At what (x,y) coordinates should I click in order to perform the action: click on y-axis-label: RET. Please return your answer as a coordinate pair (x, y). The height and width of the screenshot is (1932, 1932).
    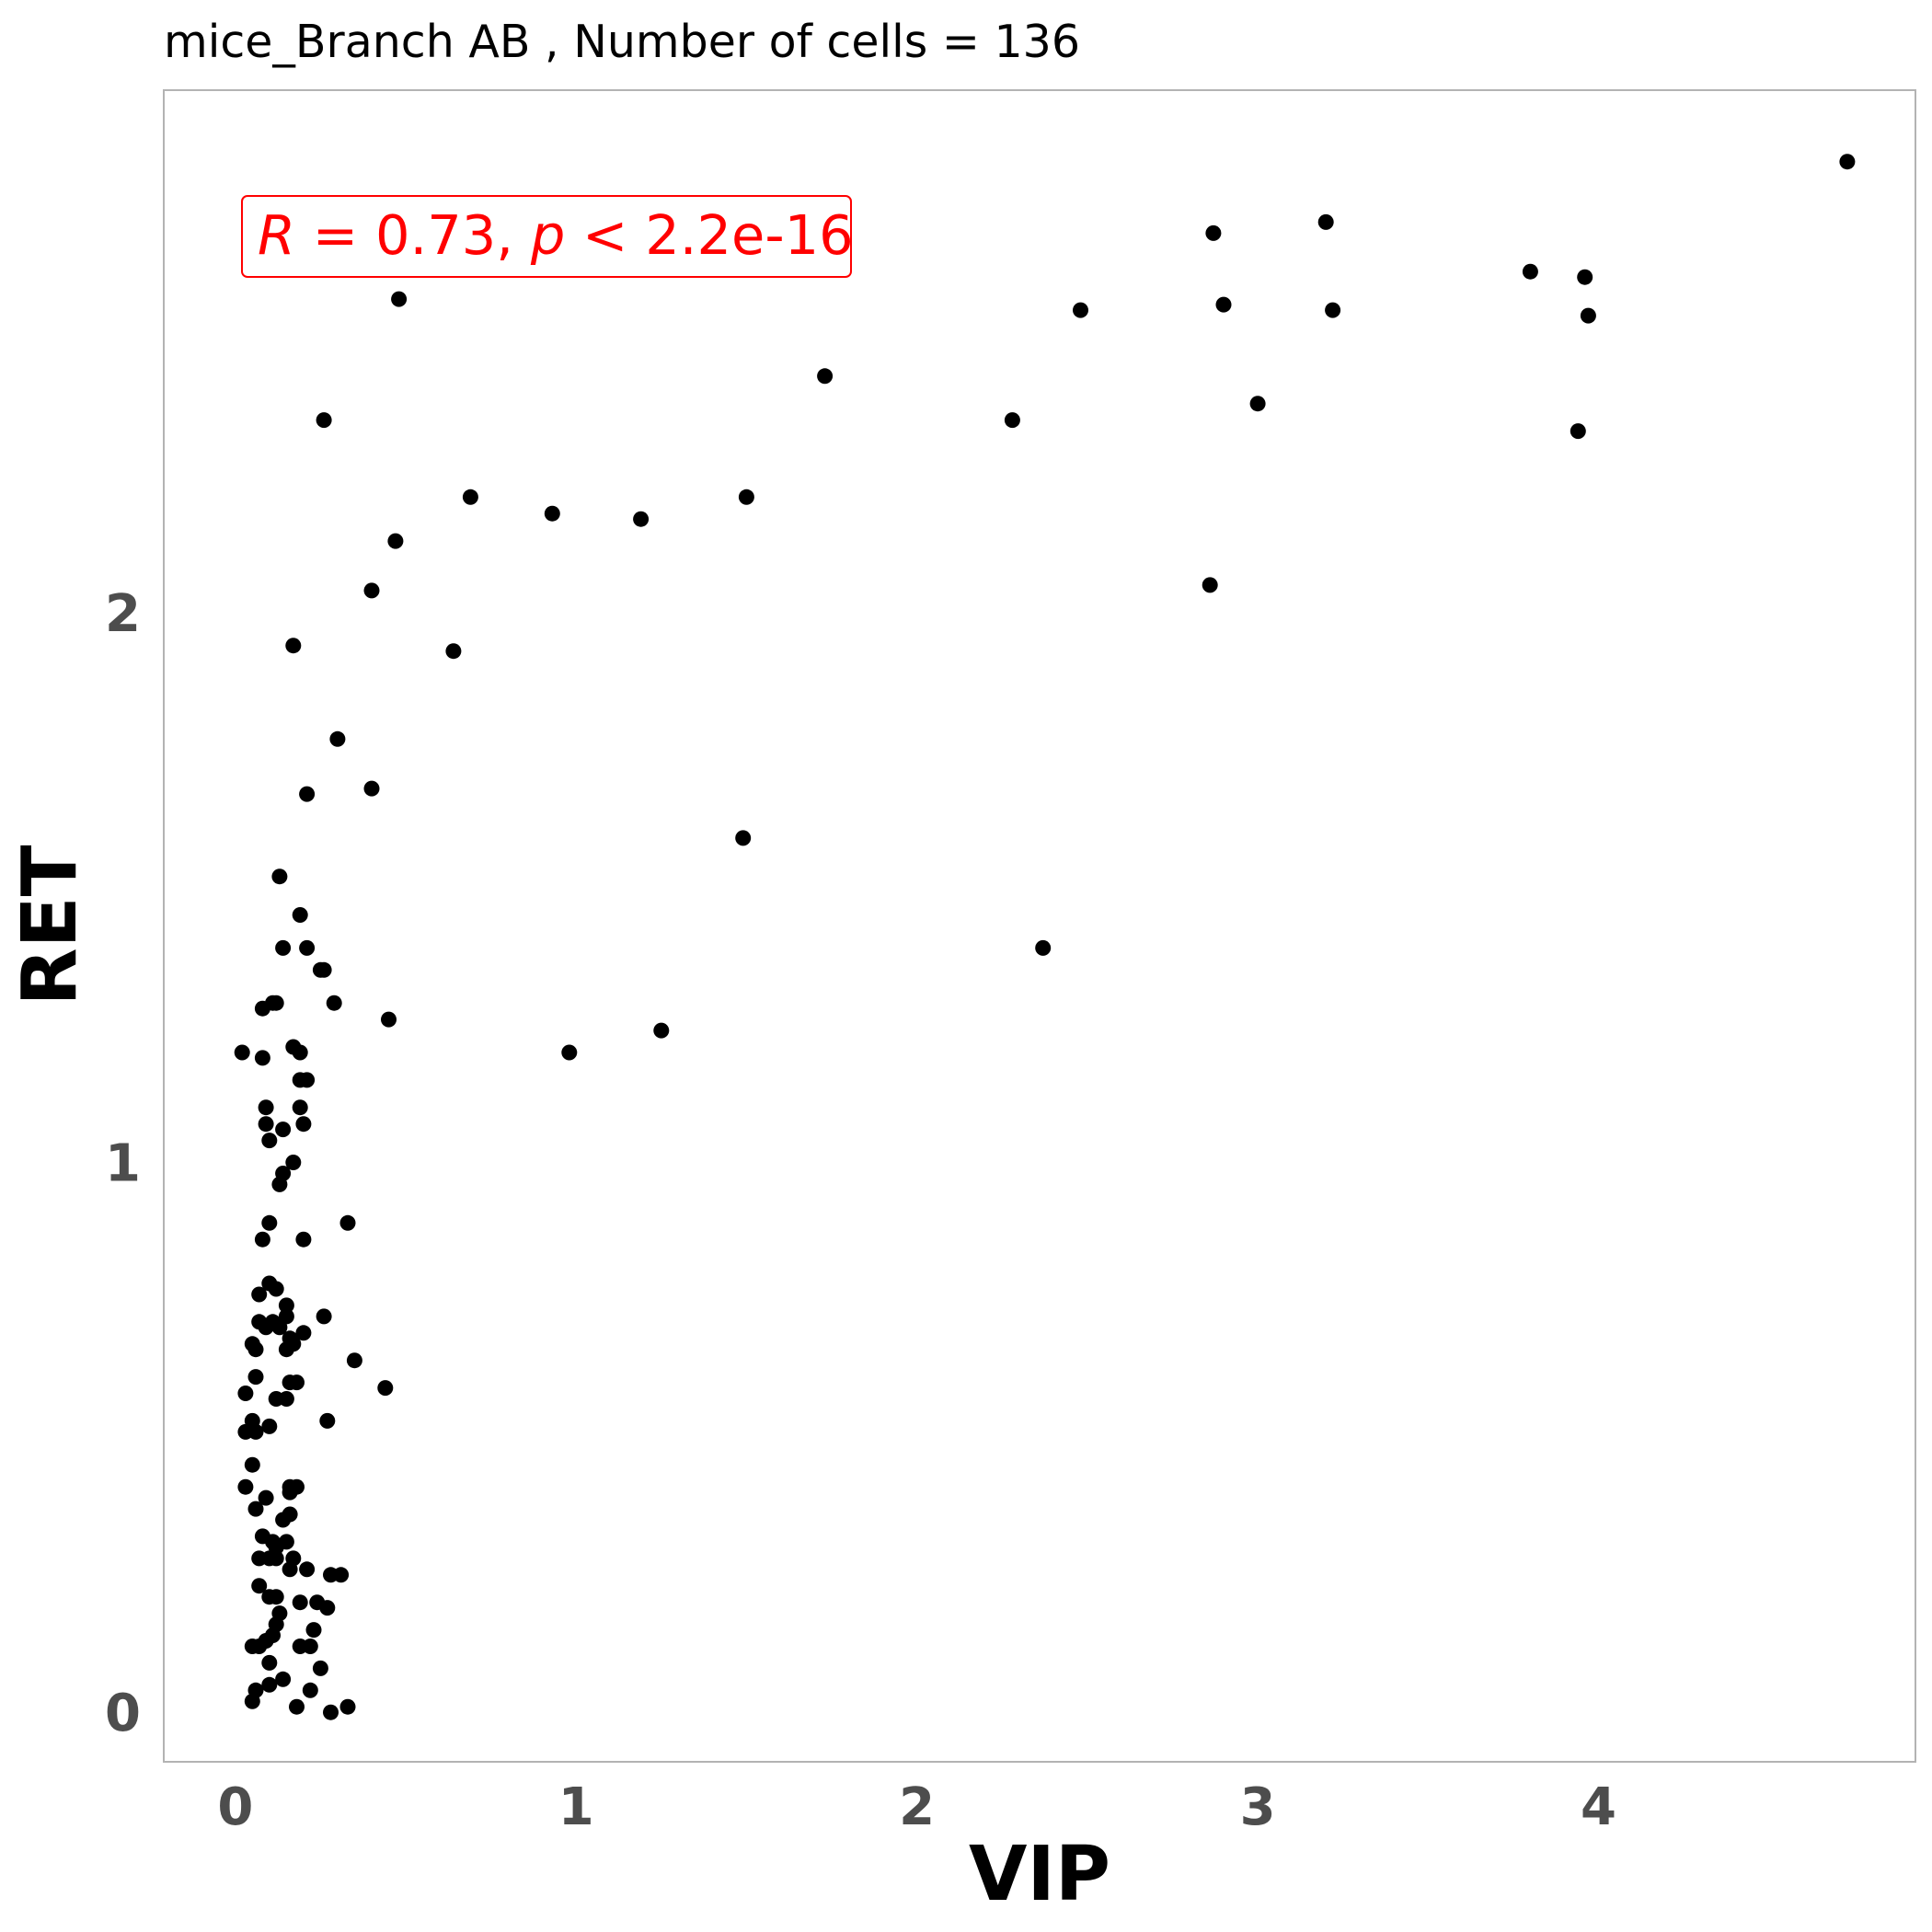
    Looking at the image, I should click on (50, 925).